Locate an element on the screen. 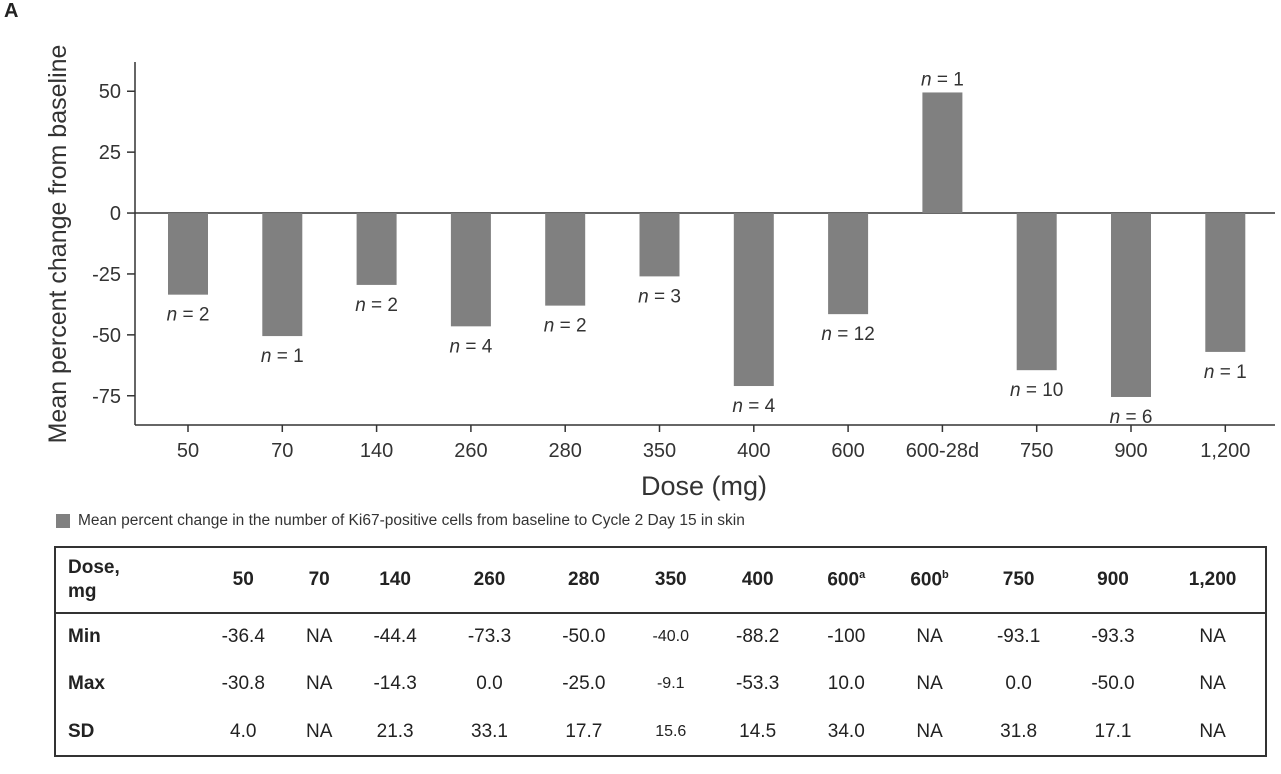 This screenshot has height=774, width=1281. table-col-header: 400 is located at coordinates (757, 580).